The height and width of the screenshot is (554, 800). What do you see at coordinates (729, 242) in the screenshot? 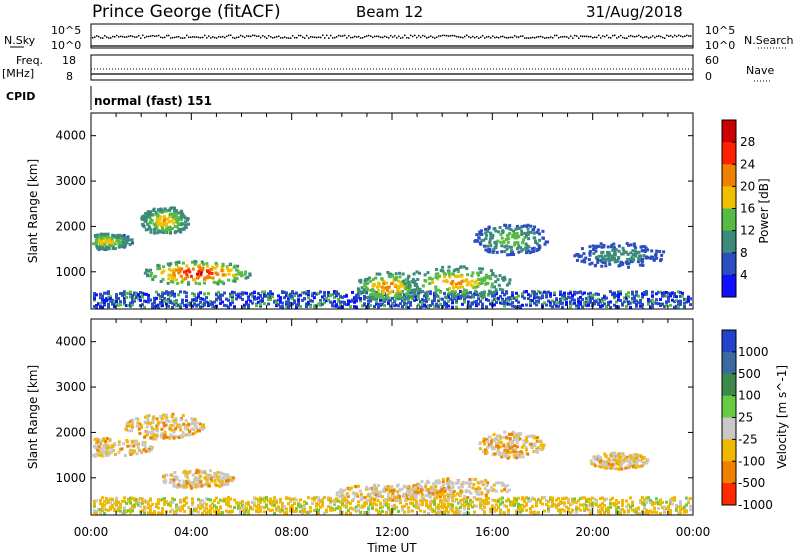
I see `colorbar-segment` at bounding box center [729, 242].